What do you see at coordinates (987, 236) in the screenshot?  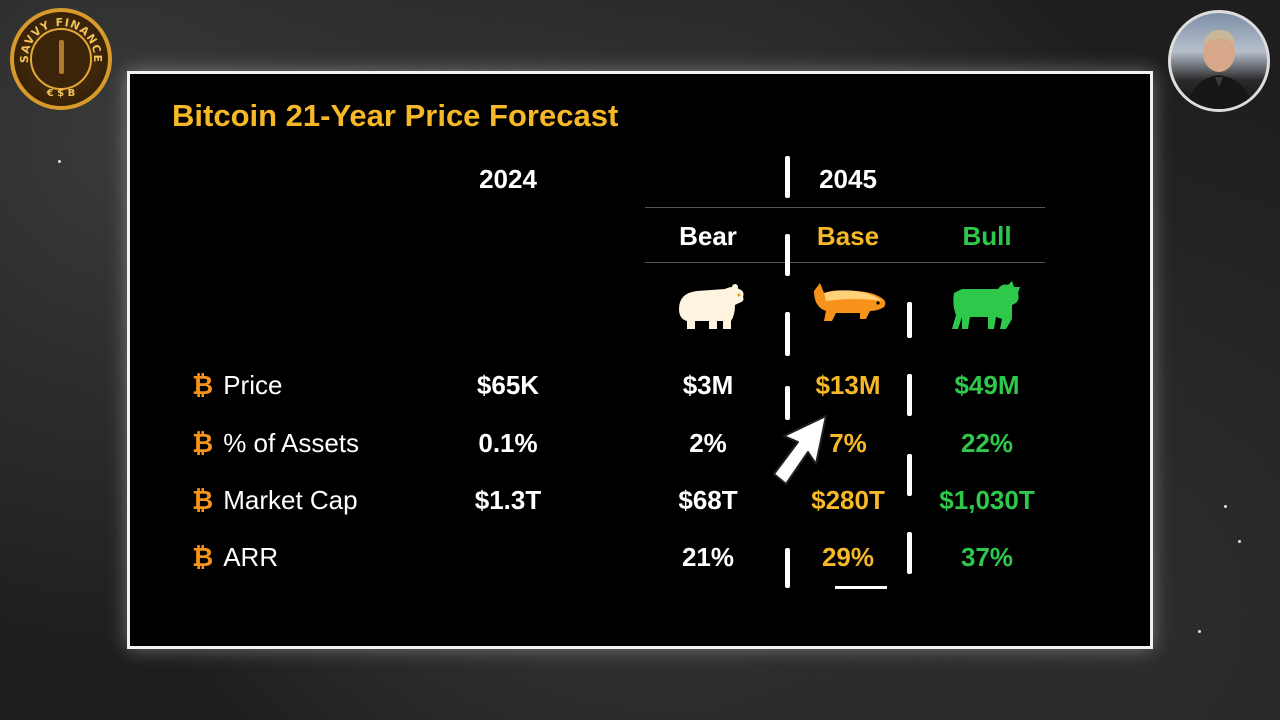 I see `scenario-bull-header: Bull` at bounding box center [987, 236].